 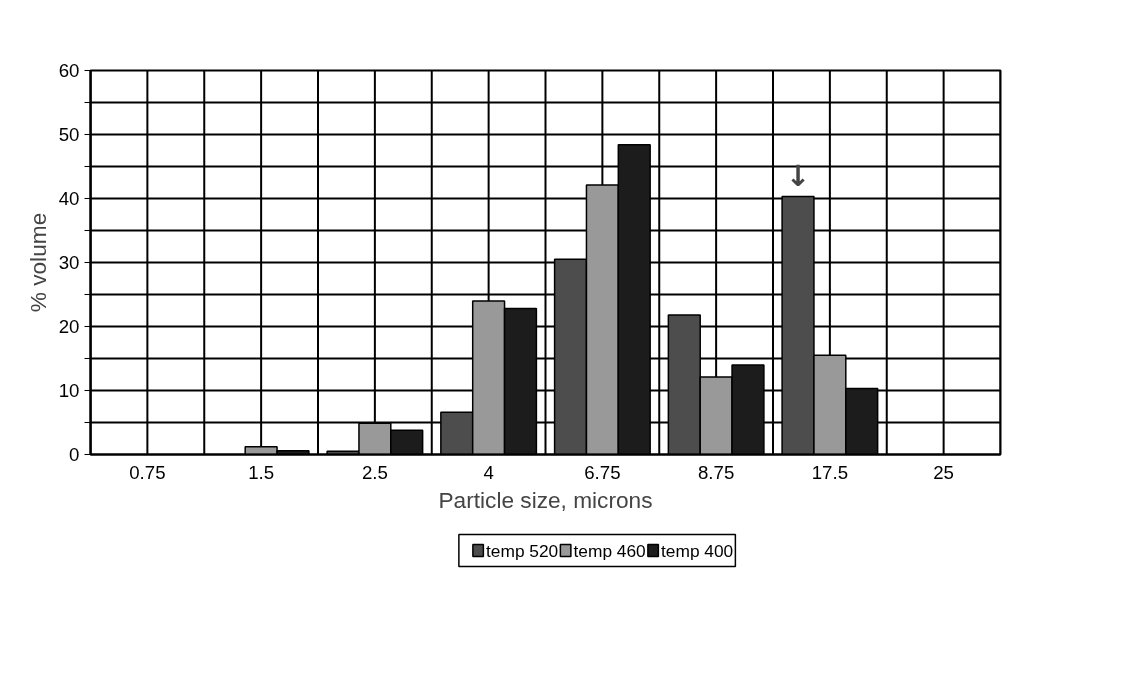 I want to click on x-tick-label: 6.75, so click(x=602, y=472).